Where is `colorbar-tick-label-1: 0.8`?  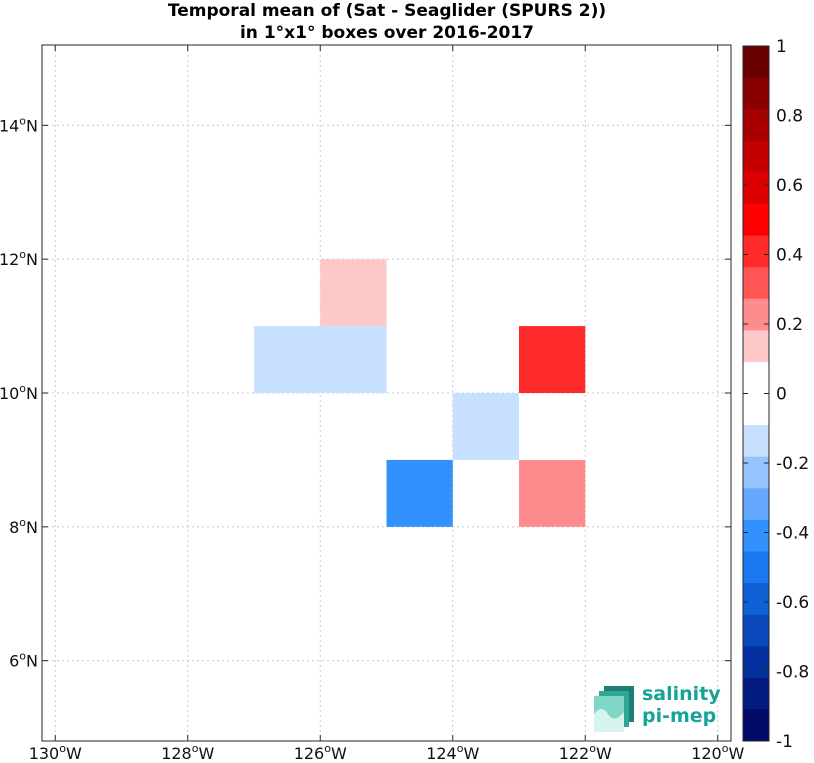
colorbar-tick-label-1: 0.8 is located at coordinates (789, 117).